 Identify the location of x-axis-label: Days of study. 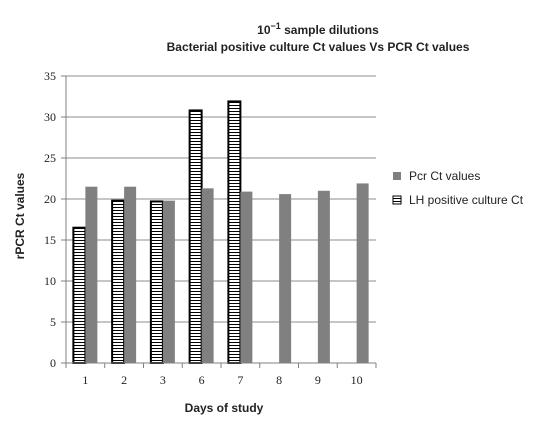
(224, 408).